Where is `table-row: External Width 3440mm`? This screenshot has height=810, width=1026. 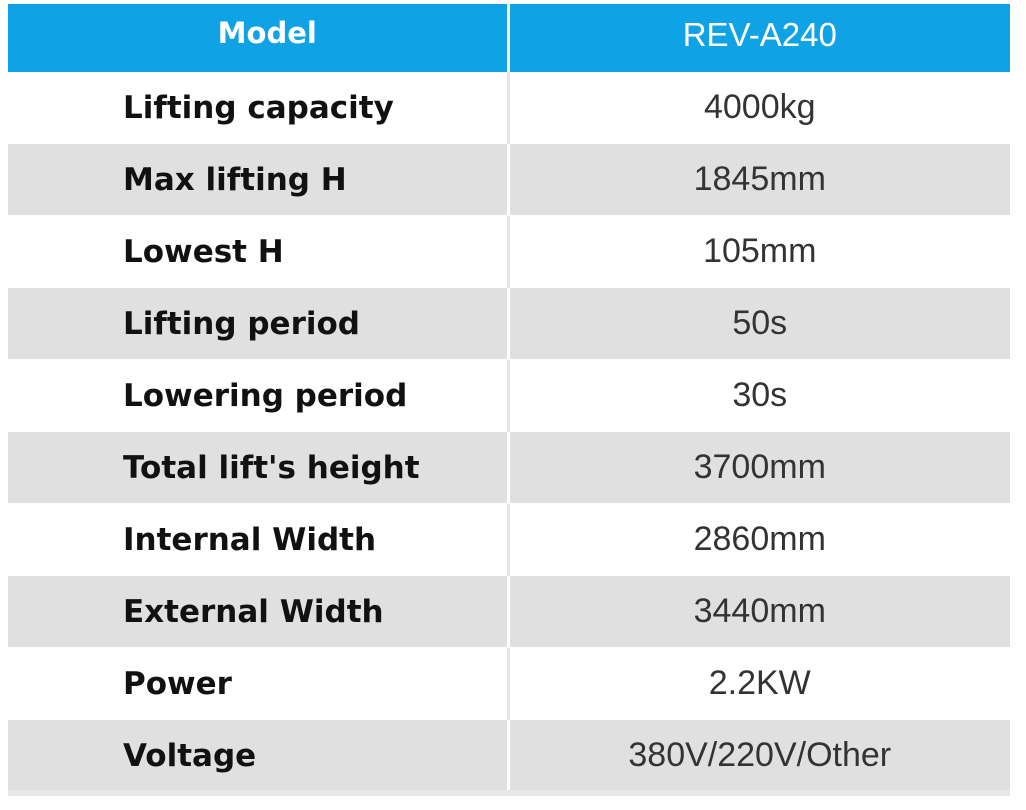
table-row: External Width 3440mm is located at coordinates (509, 611).